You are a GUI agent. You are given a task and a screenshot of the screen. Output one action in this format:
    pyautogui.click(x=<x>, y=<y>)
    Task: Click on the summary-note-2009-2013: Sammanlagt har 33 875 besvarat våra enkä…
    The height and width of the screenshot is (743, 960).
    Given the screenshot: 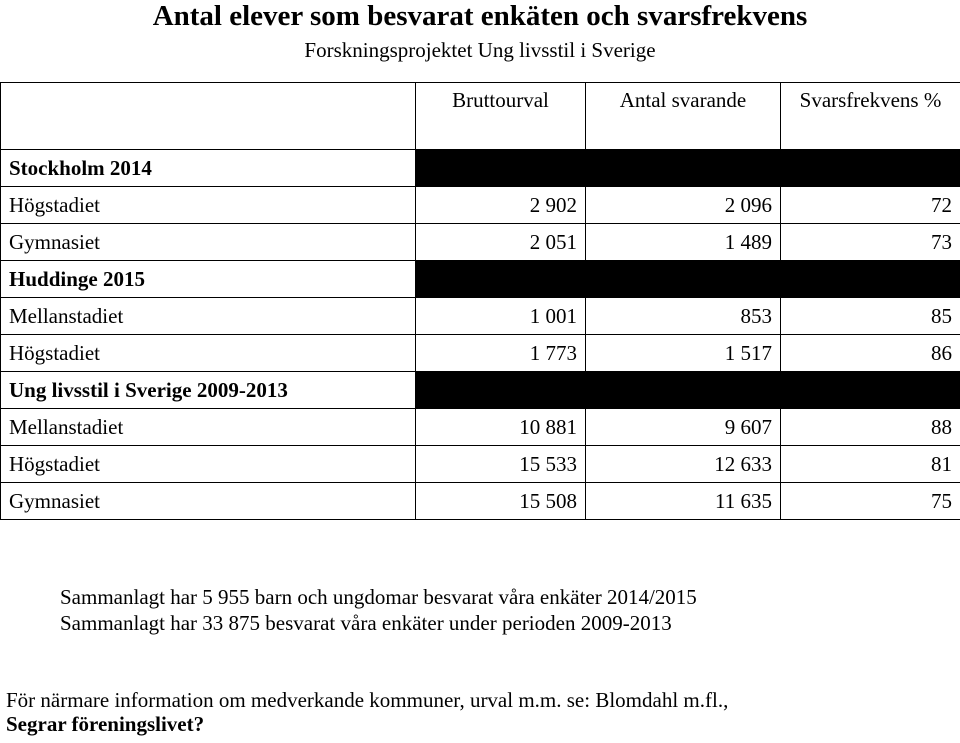 What is the action you would take?
    pyautogui.click(x=366, y=623)
    